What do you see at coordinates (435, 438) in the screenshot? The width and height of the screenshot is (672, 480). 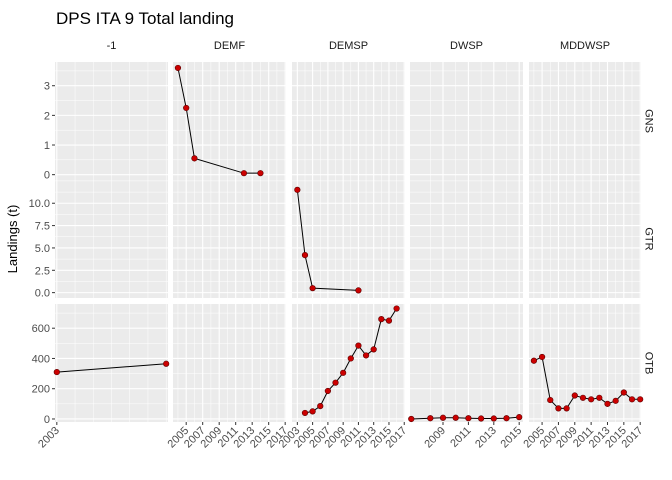 I see `x-tick-label: 2009` at bounding box center [435, 438].